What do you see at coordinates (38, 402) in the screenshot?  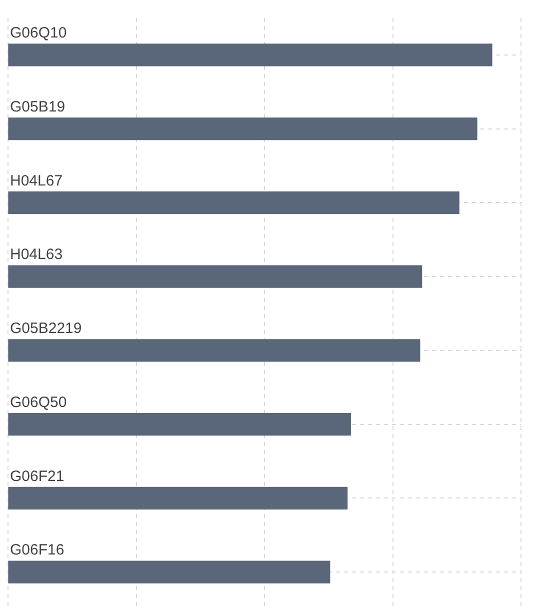 I see `y-tick-label: G06Q50` at bounding box center [38, 402].